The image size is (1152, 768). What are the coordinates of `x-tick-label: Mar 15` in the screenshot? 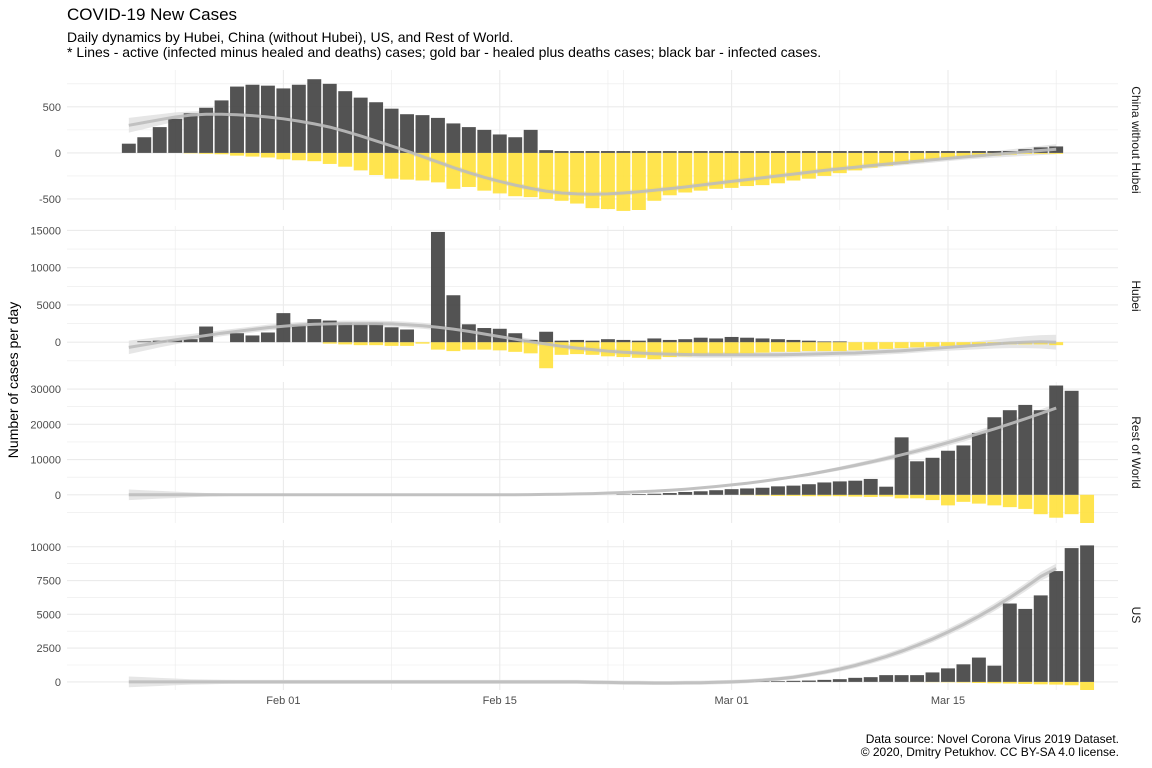 It's located at (948, 701).